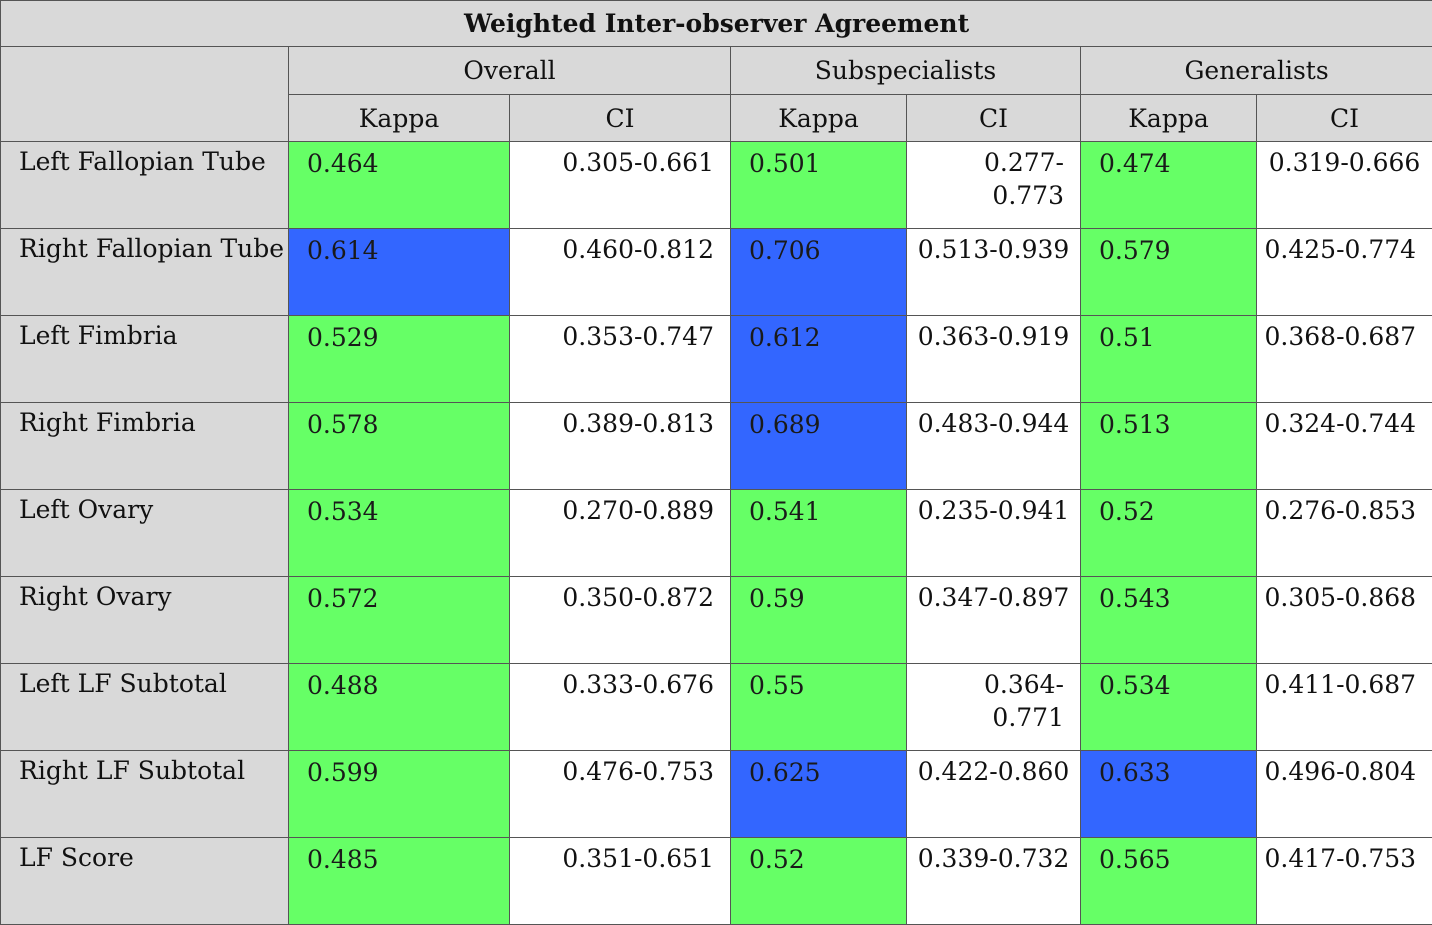  What do you see at coordinates (510, 71) in the screenshot?
I see `group-header-overall: Overall` at bounding box center [510, 71].